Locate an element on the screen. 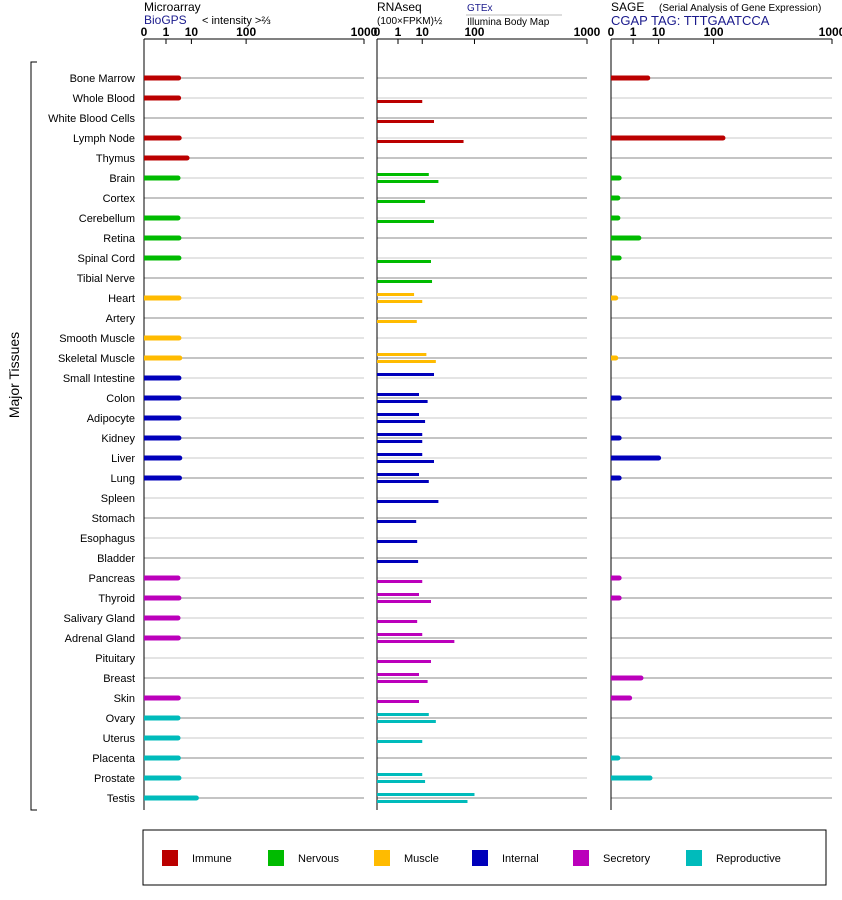 The height and width of the screenshot is (900, 842). tick-label: 1000 is located at coordinates (364, 32).